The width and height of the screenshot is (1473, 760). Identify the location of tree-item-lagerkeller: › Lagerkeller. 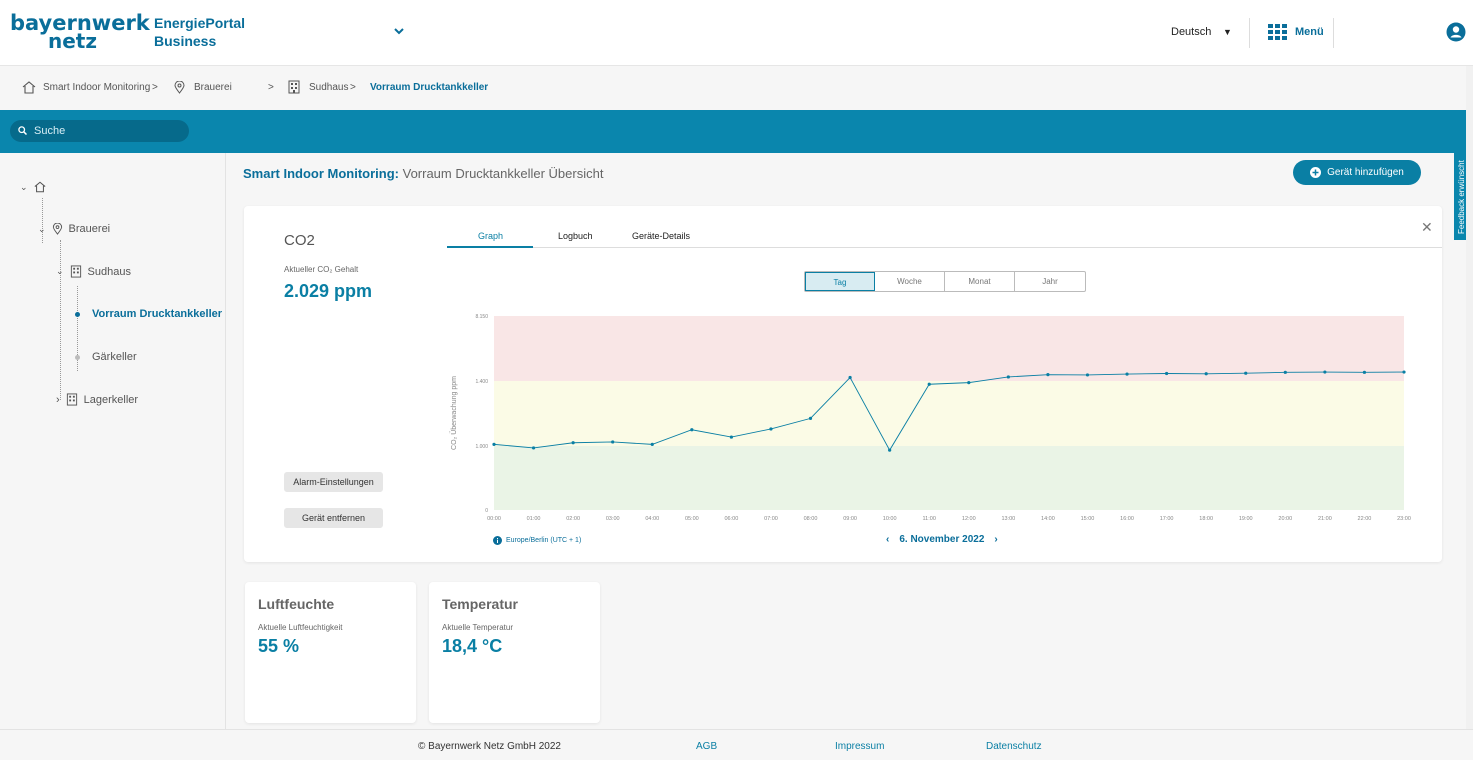
(97, 399).